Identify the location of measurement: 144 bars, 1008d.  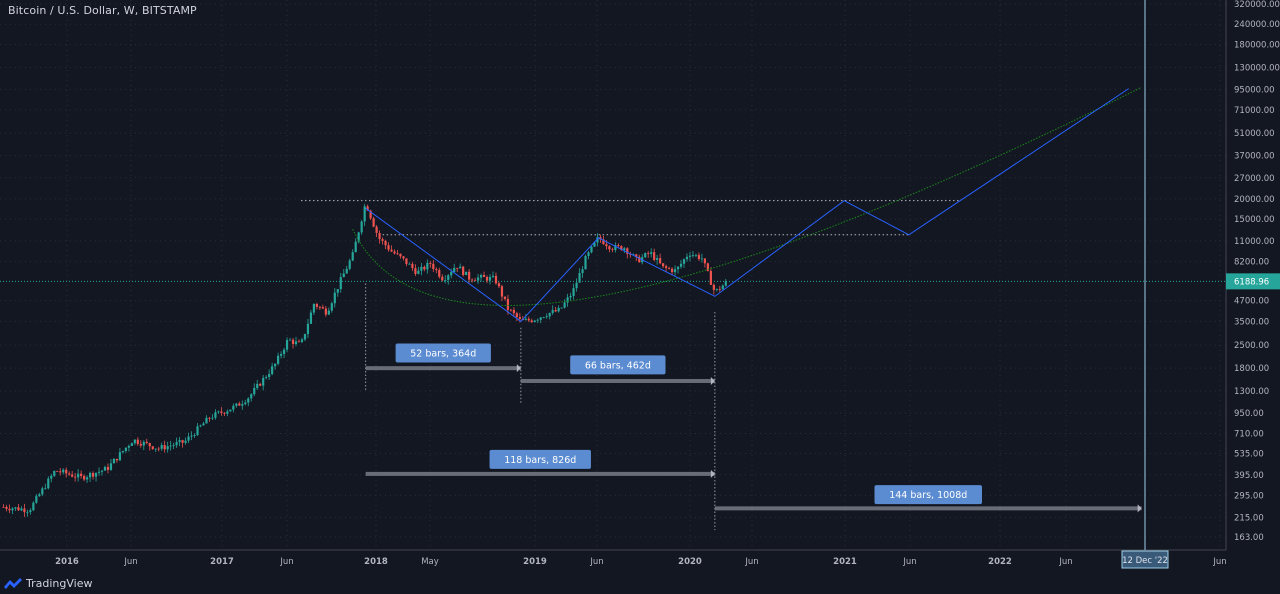
(928, 499).